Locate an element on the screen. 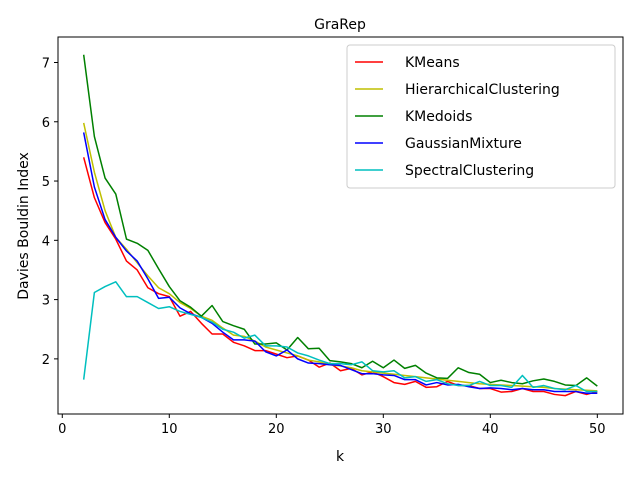  legend-label-kmedoids: KMedoids is located at coordinates (438, 117).